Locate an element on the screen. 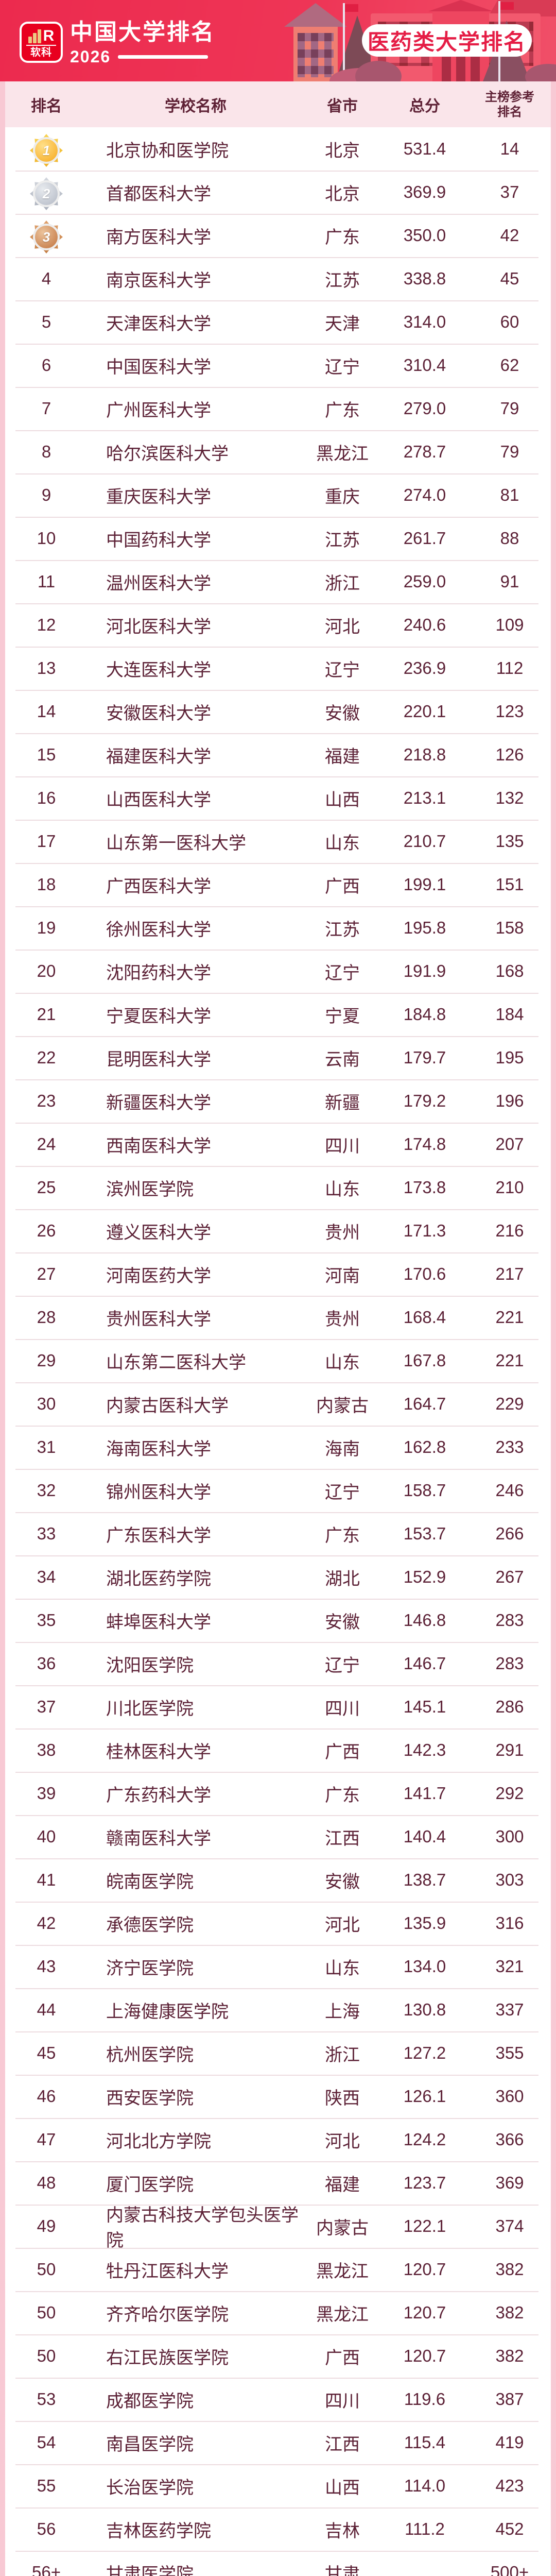  total-score: 274.0 is located at coordinates (424, 494).